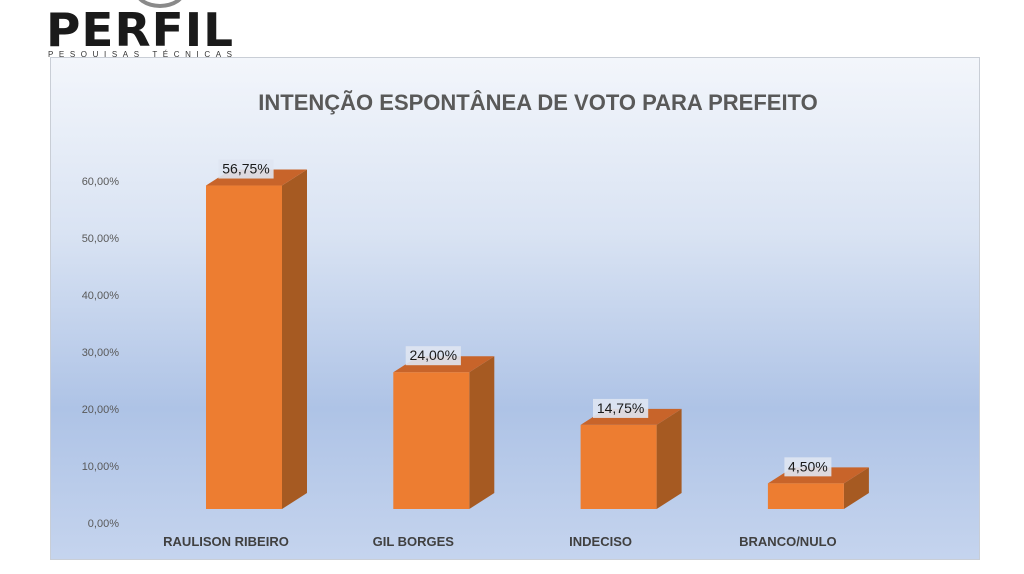 The image size is (1024, 574). Describe the element at coordinates (600, 541) in the screenshot. I see `category-label: INDECISO` at that location.